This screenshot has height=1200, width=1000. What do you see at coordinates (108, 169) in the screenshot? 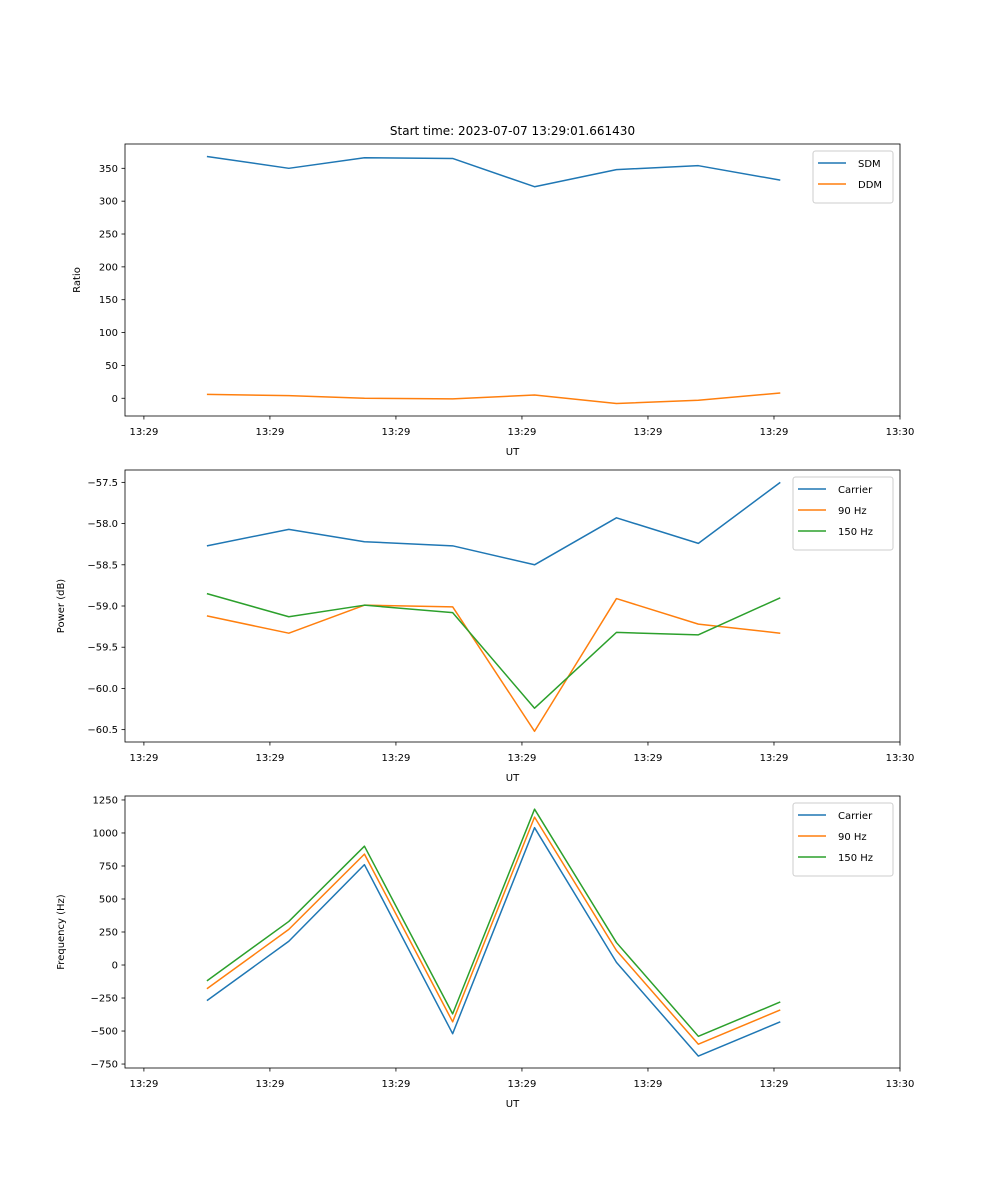
I see `y-tick-label: 350` at bounding box center [108, 169].